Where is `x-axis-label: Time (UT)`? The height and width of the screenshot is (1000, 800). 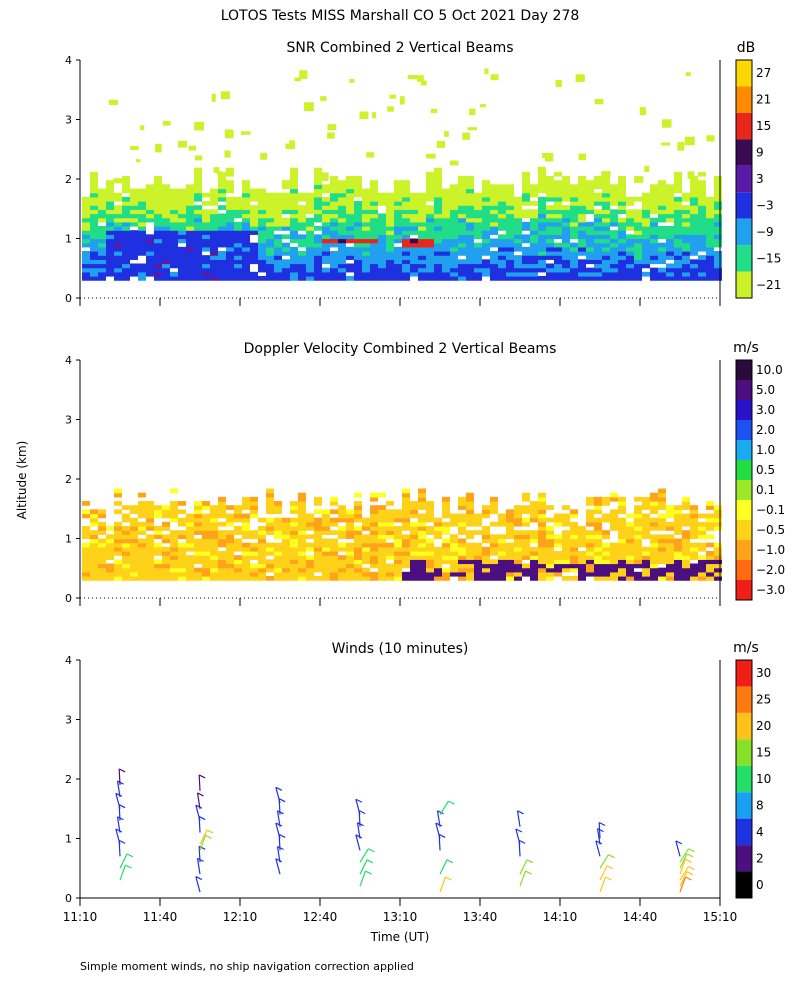 x-axis-label: Time (UT) is located at coordinates (400, 937).